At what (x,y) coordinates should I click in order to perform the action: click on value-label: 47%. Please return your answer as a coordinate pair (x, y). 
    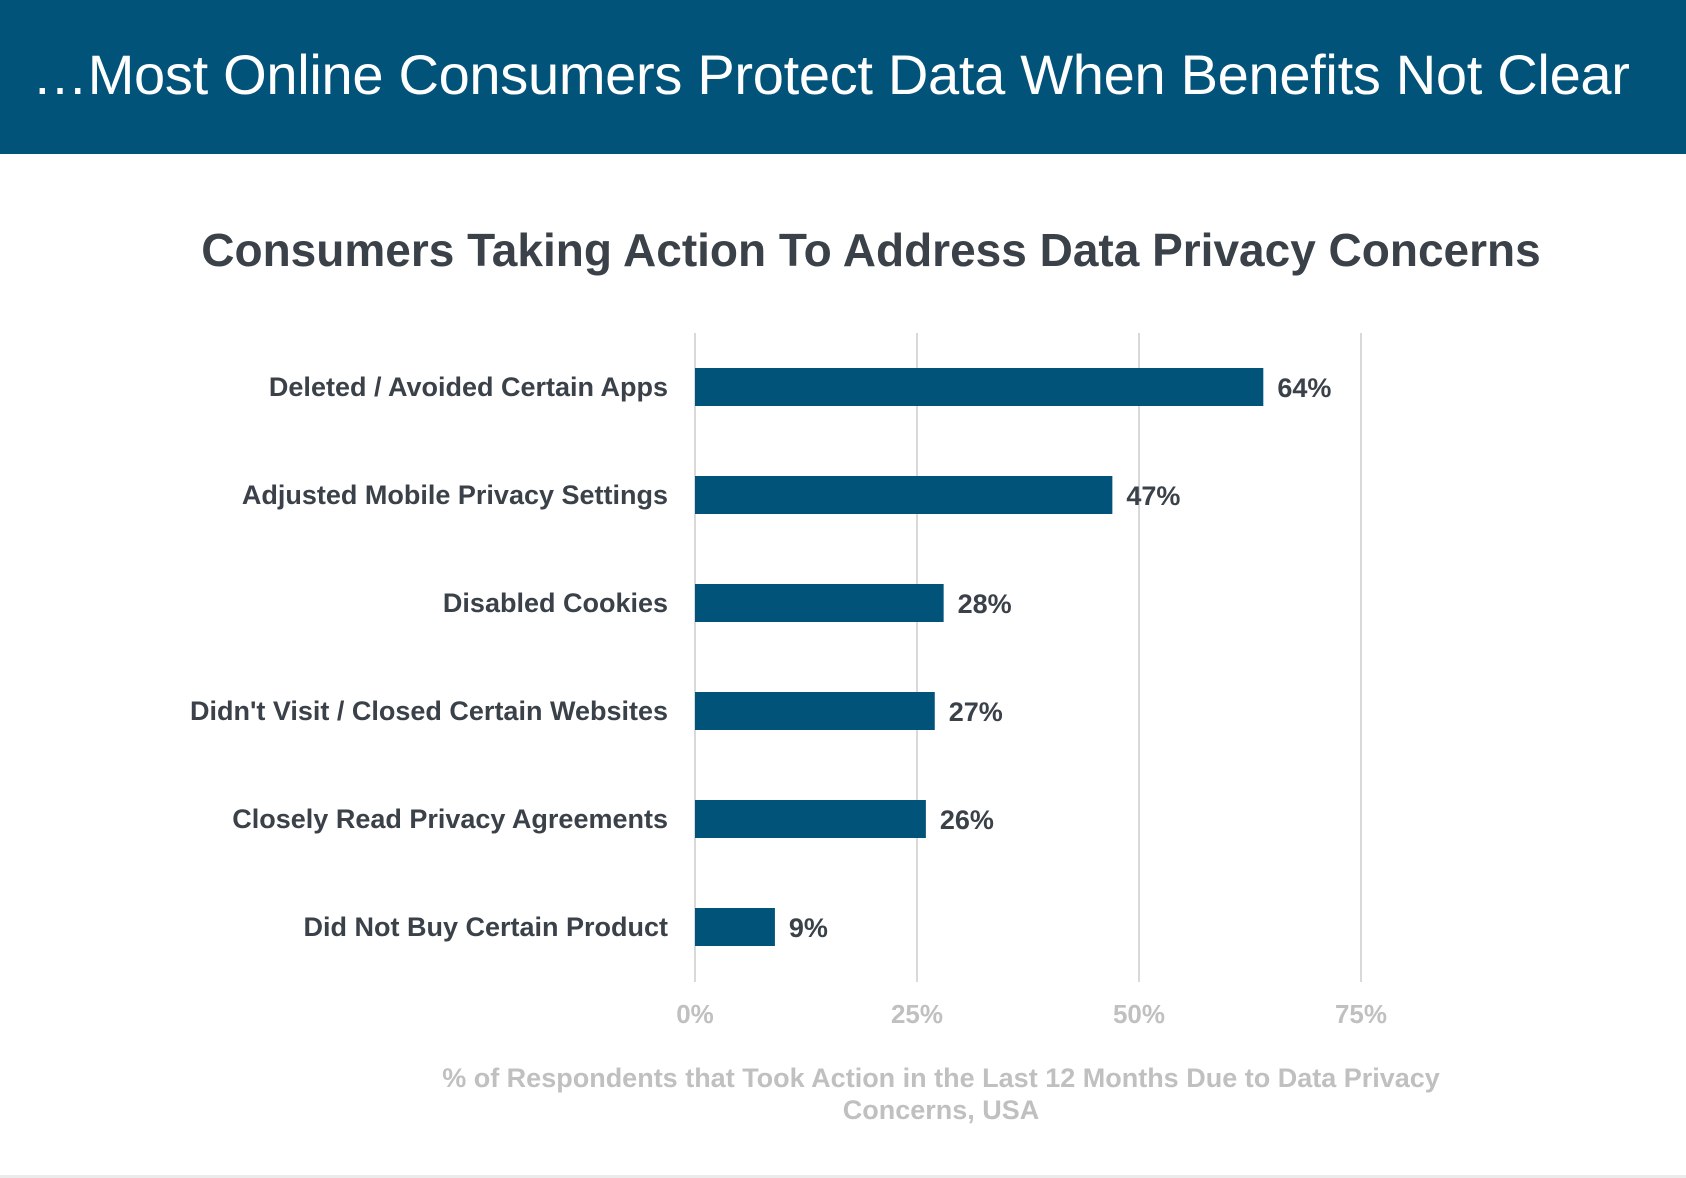
    Looking at the image, I should click on (1153, 496).